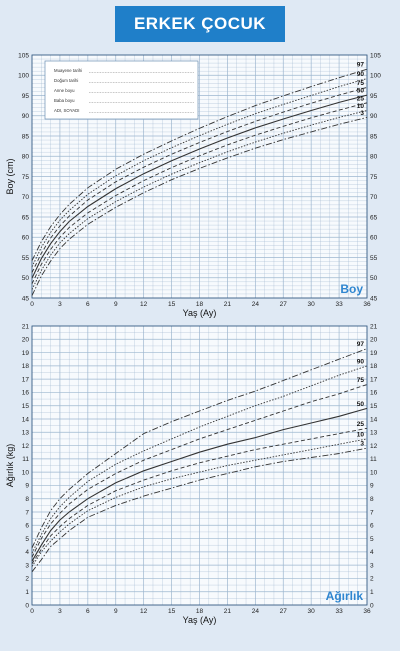 This screenshot has width=400, height=651. I want to click on y-tick-label-right: 3, so click(372, 565).